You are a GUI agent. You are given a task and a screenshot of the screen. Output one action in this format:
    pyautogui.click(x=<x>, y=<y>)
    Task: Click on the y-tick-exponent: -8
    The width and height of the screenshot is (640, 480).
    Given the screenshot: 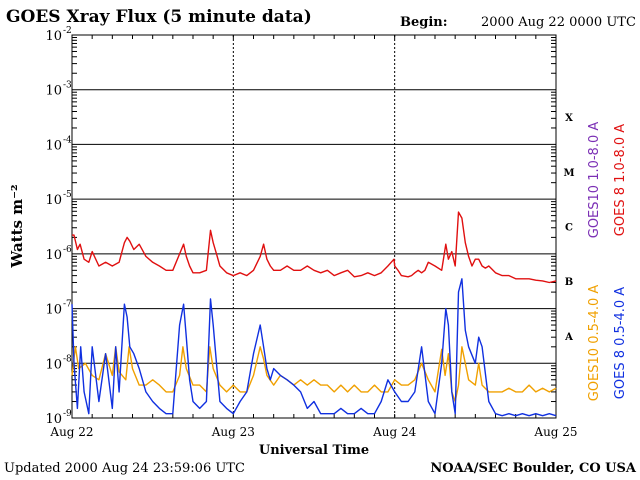 What is the action you would take?
    pyautogui.click(x=67, y=359)
    